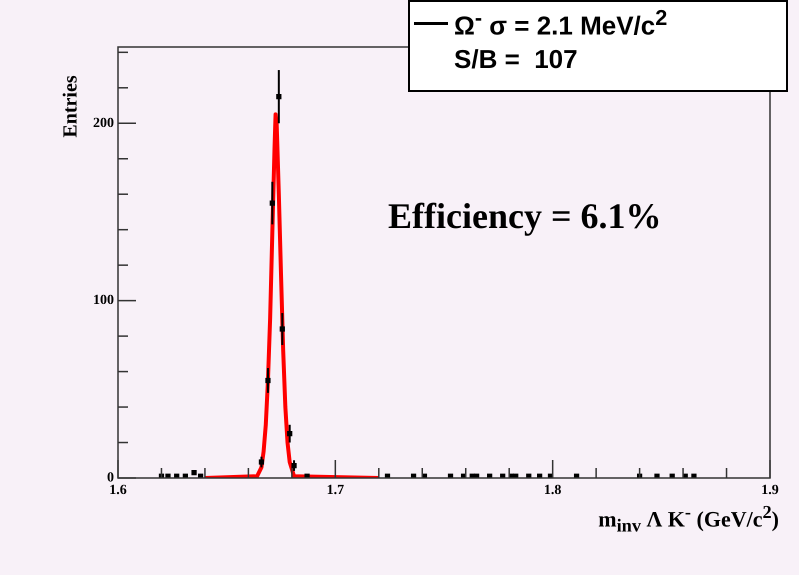 The height and width of the screenshot is (575, 799). I want to click on x-tick-label: 1.8, so click(553, 490).